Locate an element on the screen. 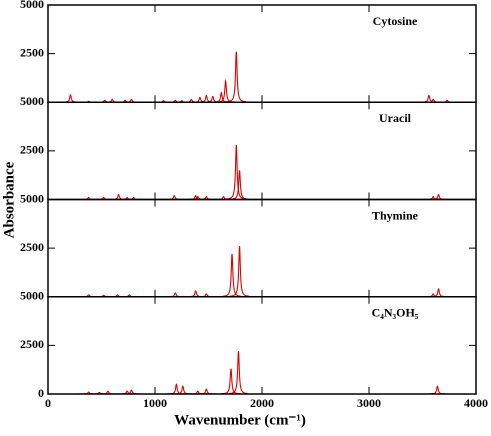 This screenshot has height=436, width=491. x-tick-label: 0 is located at coordinates (48, 403).